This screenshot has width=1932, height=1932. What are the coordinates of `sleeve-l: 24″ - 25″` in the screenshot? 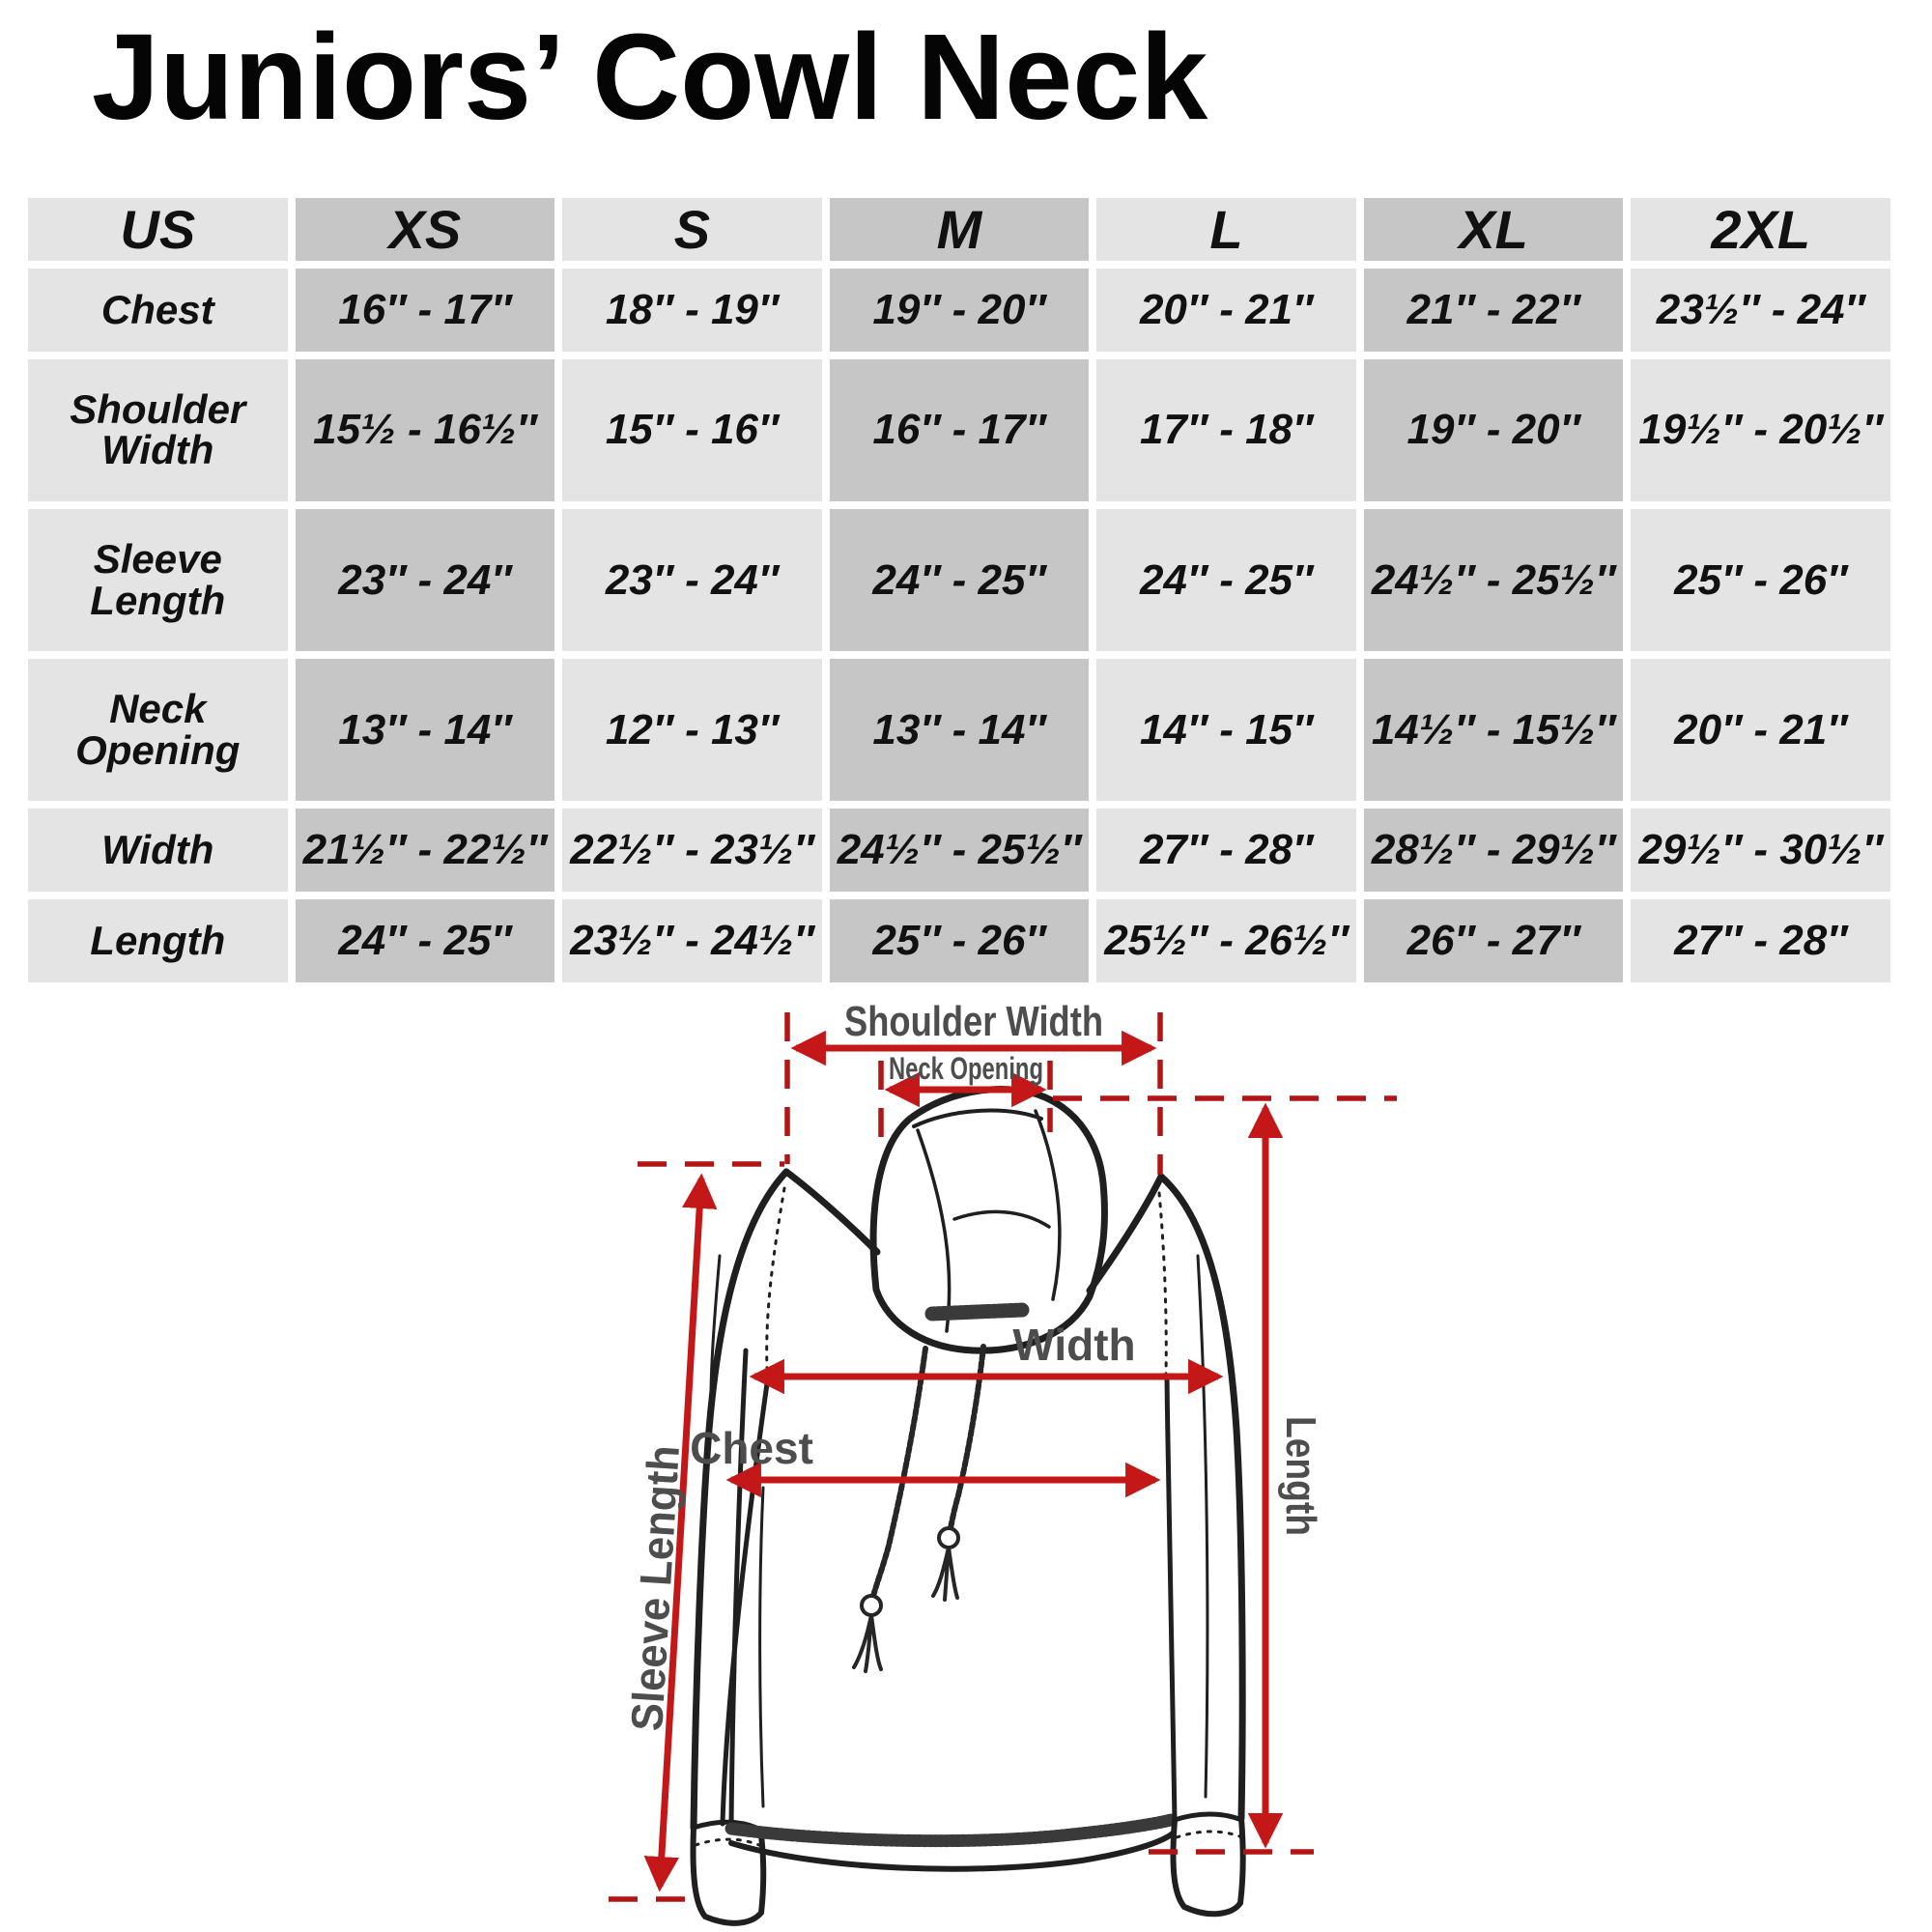 It's located at (1226, 580).